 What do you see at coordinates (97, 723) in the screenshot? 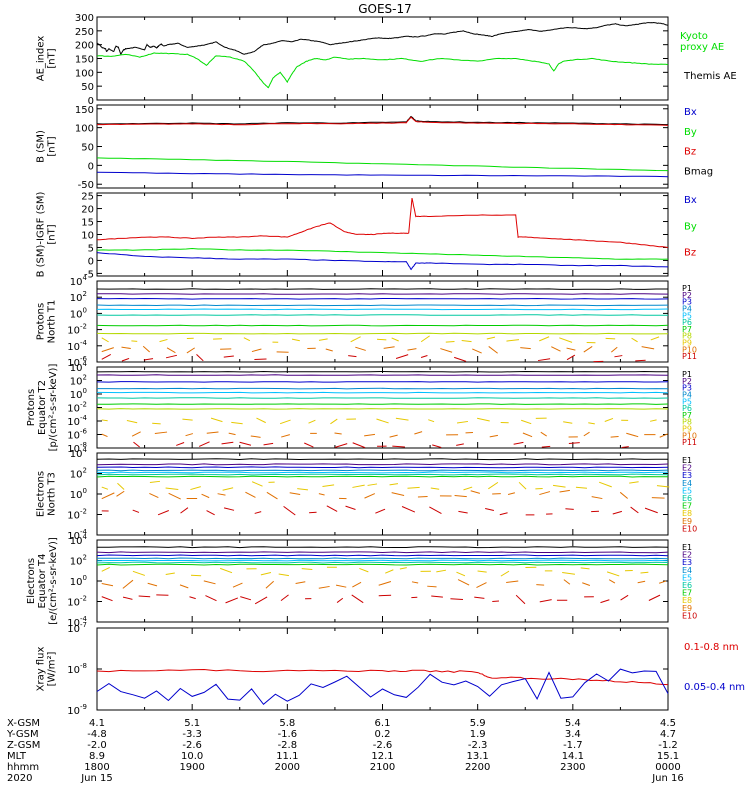
I see `x-axis-value: 4.1` at bounding box center [97, 723].